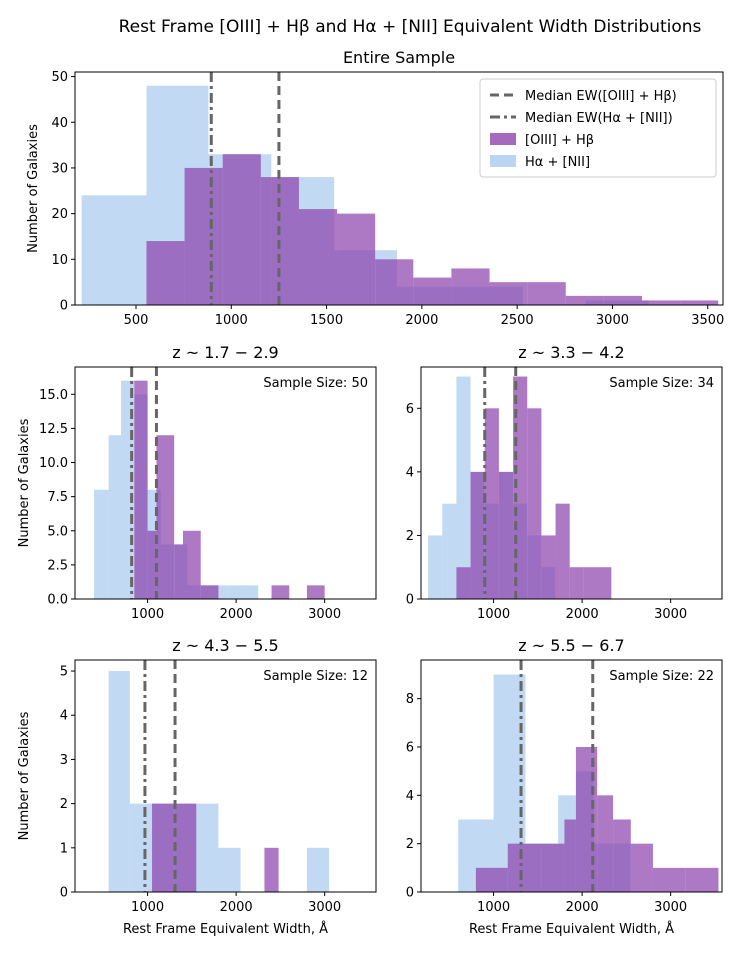 The height and width of the screenshot is (961, 747). Describe the element at coordinates (571, 352) in the screenshot. I see `panel-title: z ~ 3.3 − 4.2` at that location.